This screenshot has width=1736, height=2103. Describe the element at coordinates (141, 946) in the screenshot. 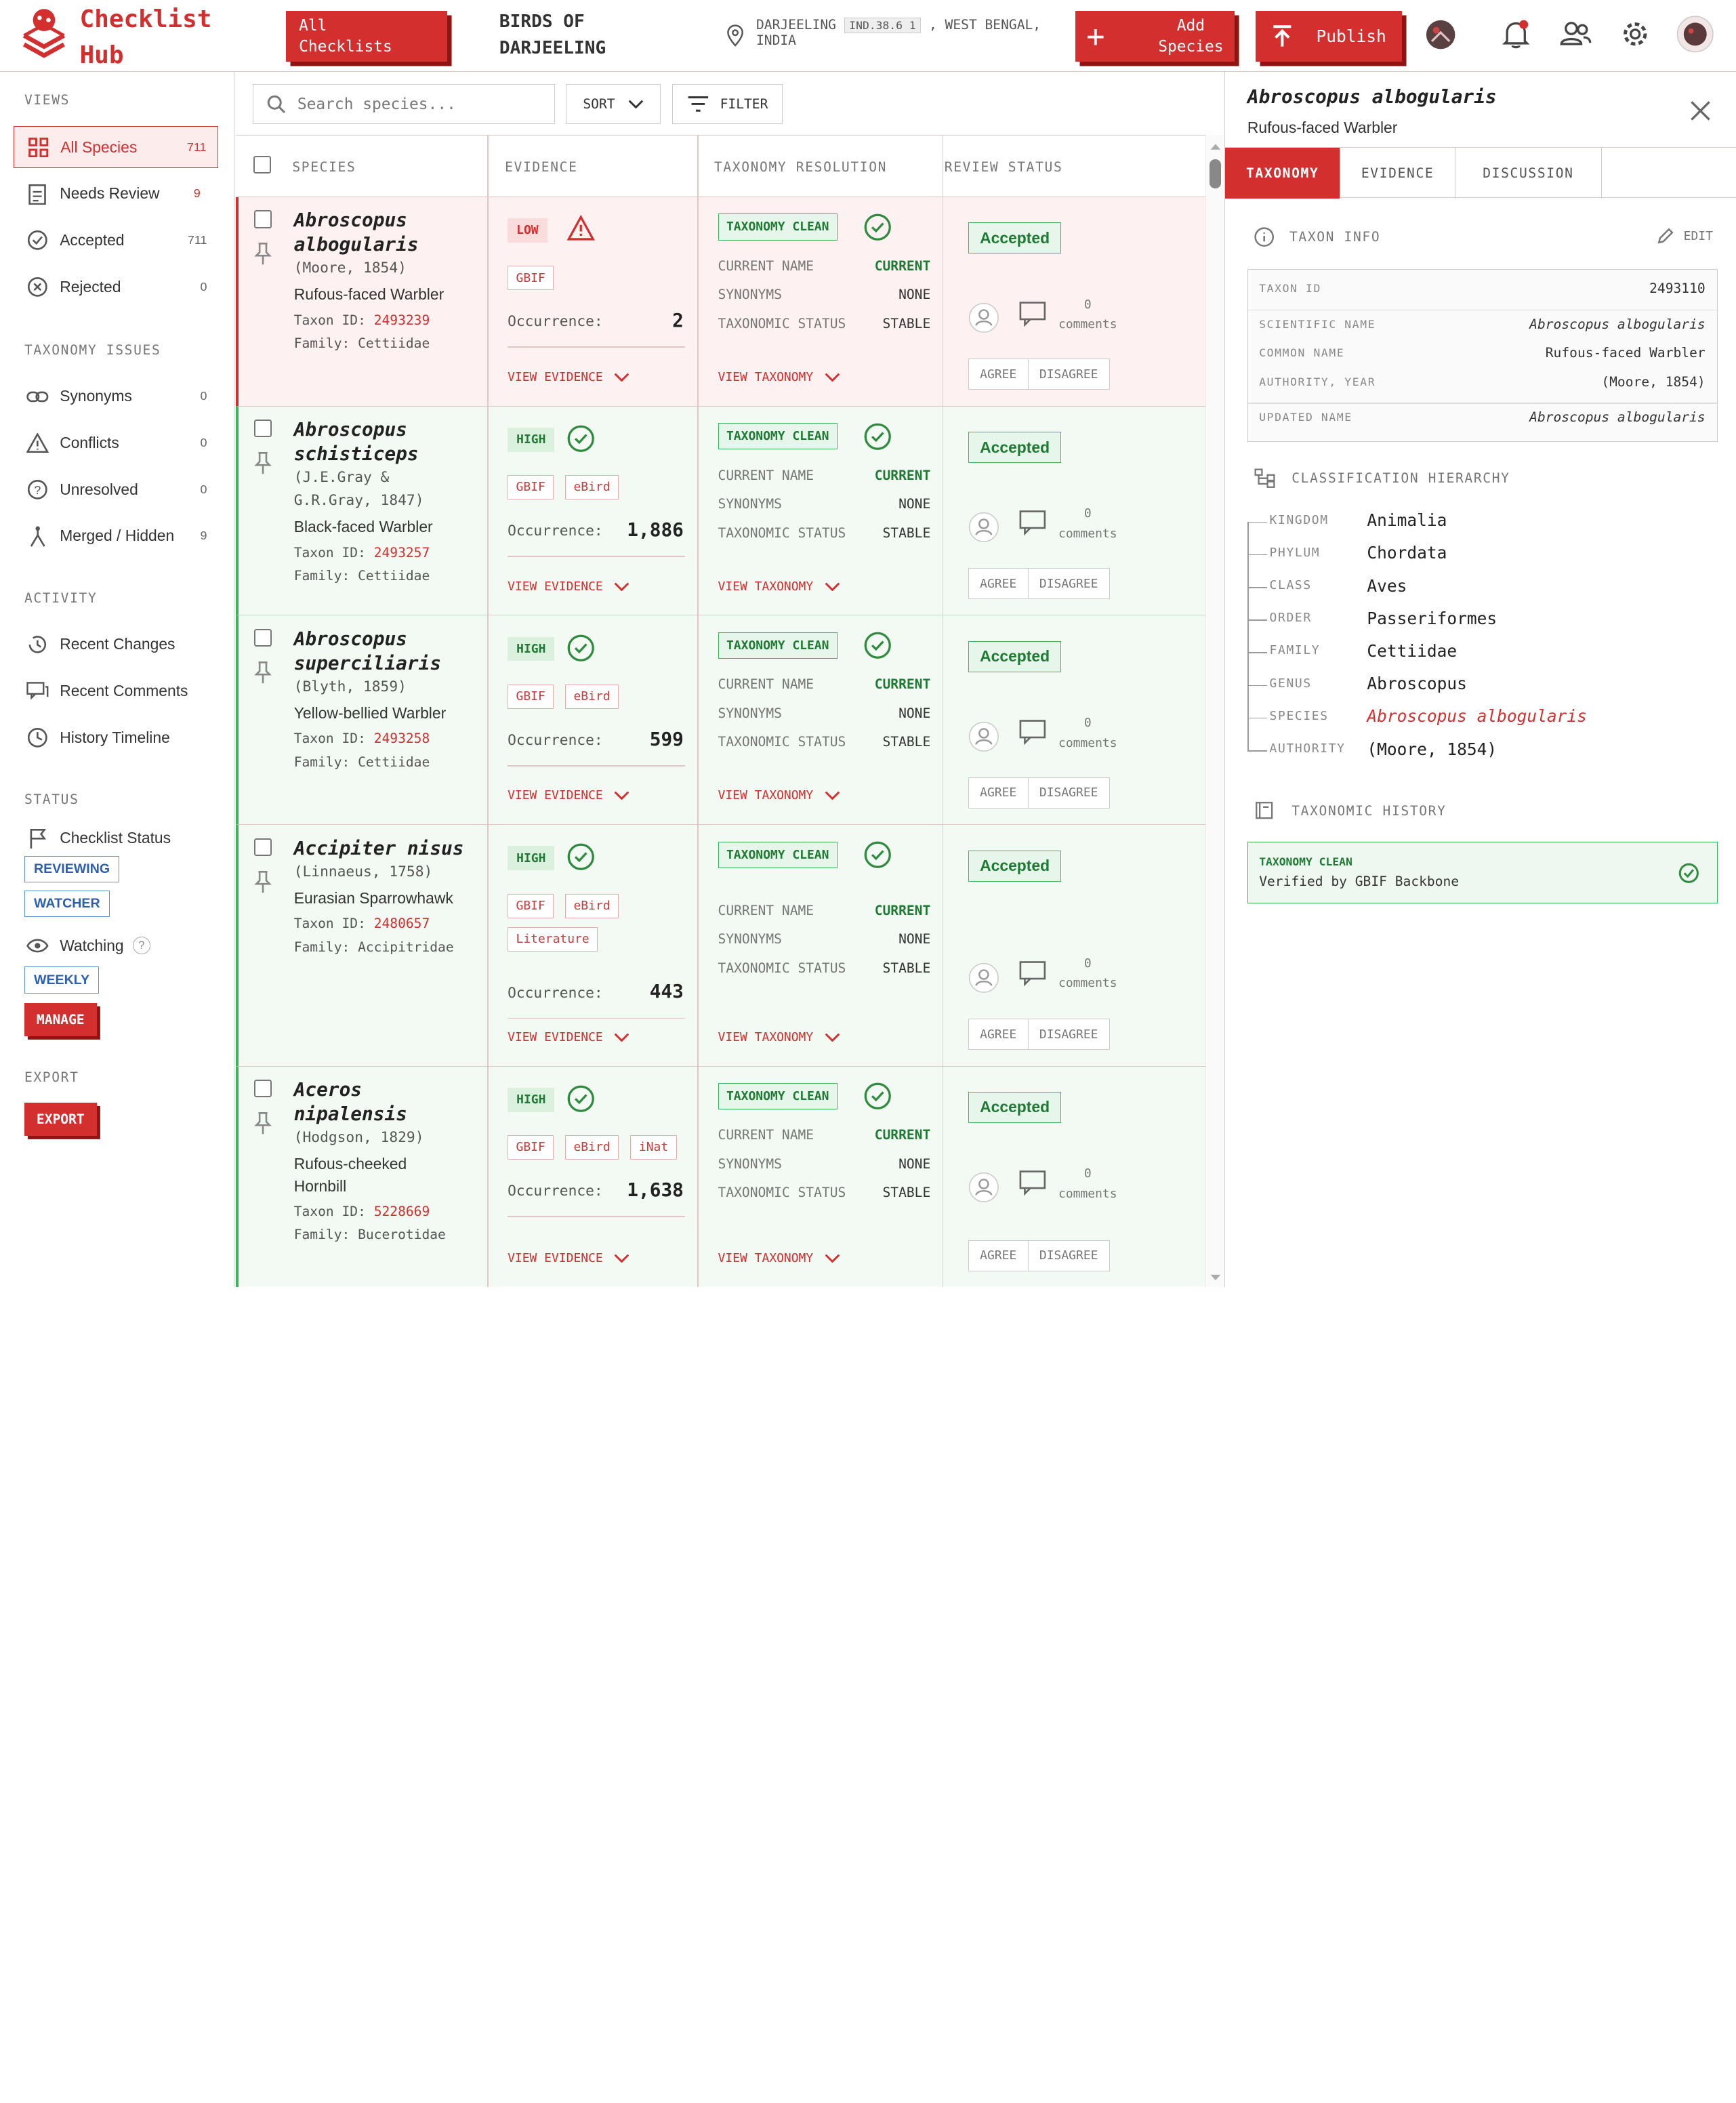

I see `help-icon: ?` at that location.